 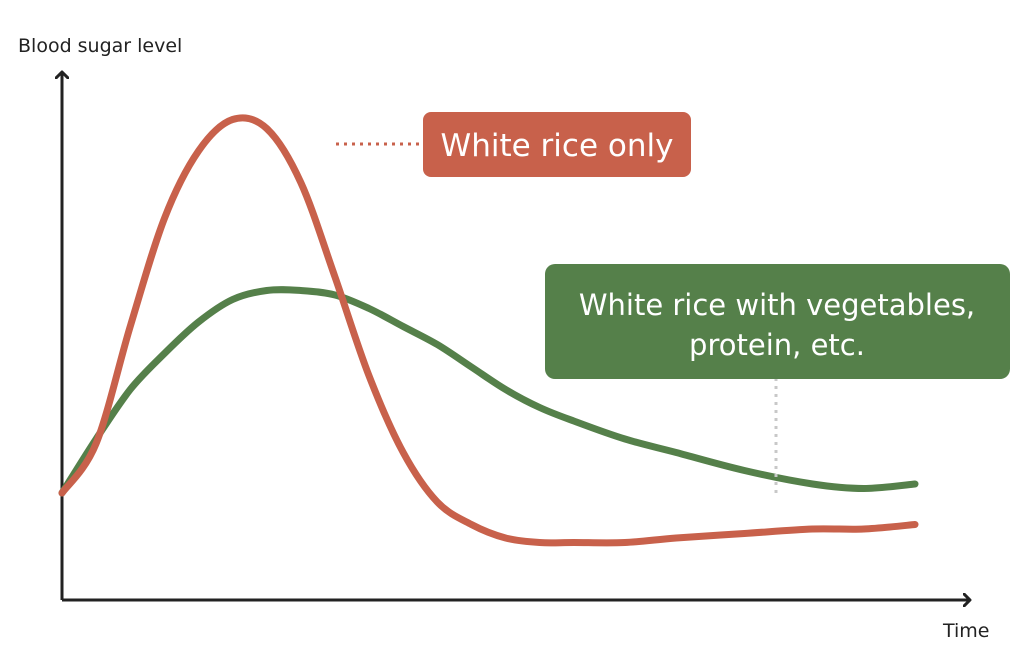 I want to click on callout-box-white-rice-with-vegetables, so click(x=777, y=321).